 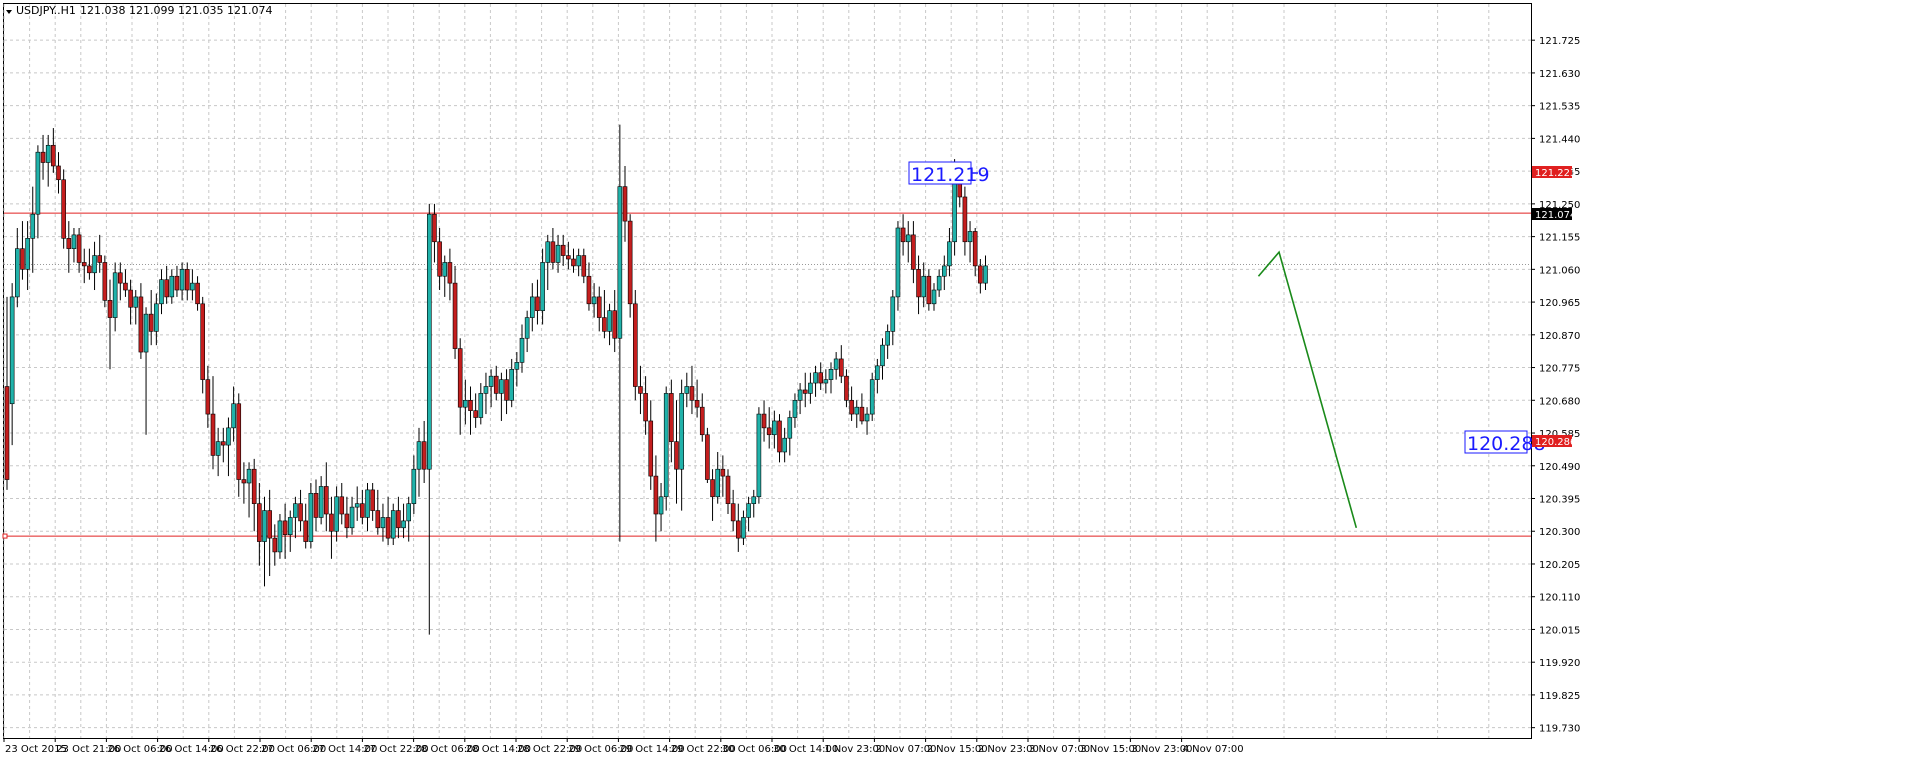 I want to click on x-tick-label: 28 Oct 14:00, so click(x=498, y=749).